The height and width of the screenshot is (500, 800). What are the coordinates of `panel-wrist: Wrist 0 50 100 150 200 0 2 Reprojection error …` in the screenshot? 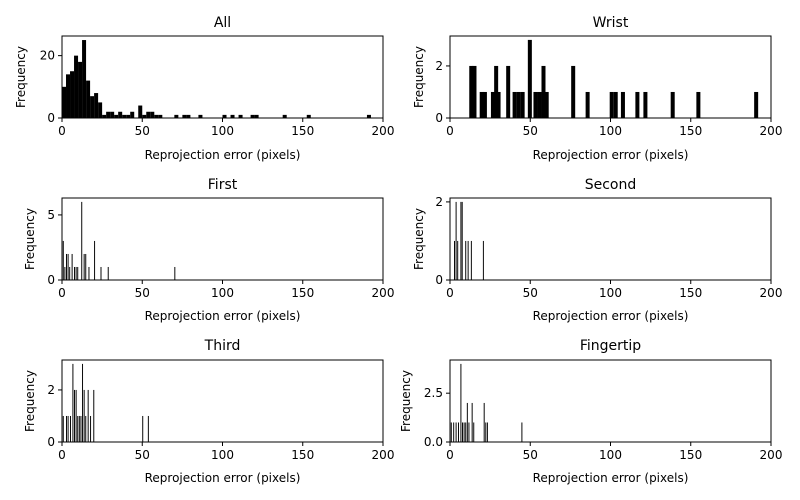 It's located at (597, 88).